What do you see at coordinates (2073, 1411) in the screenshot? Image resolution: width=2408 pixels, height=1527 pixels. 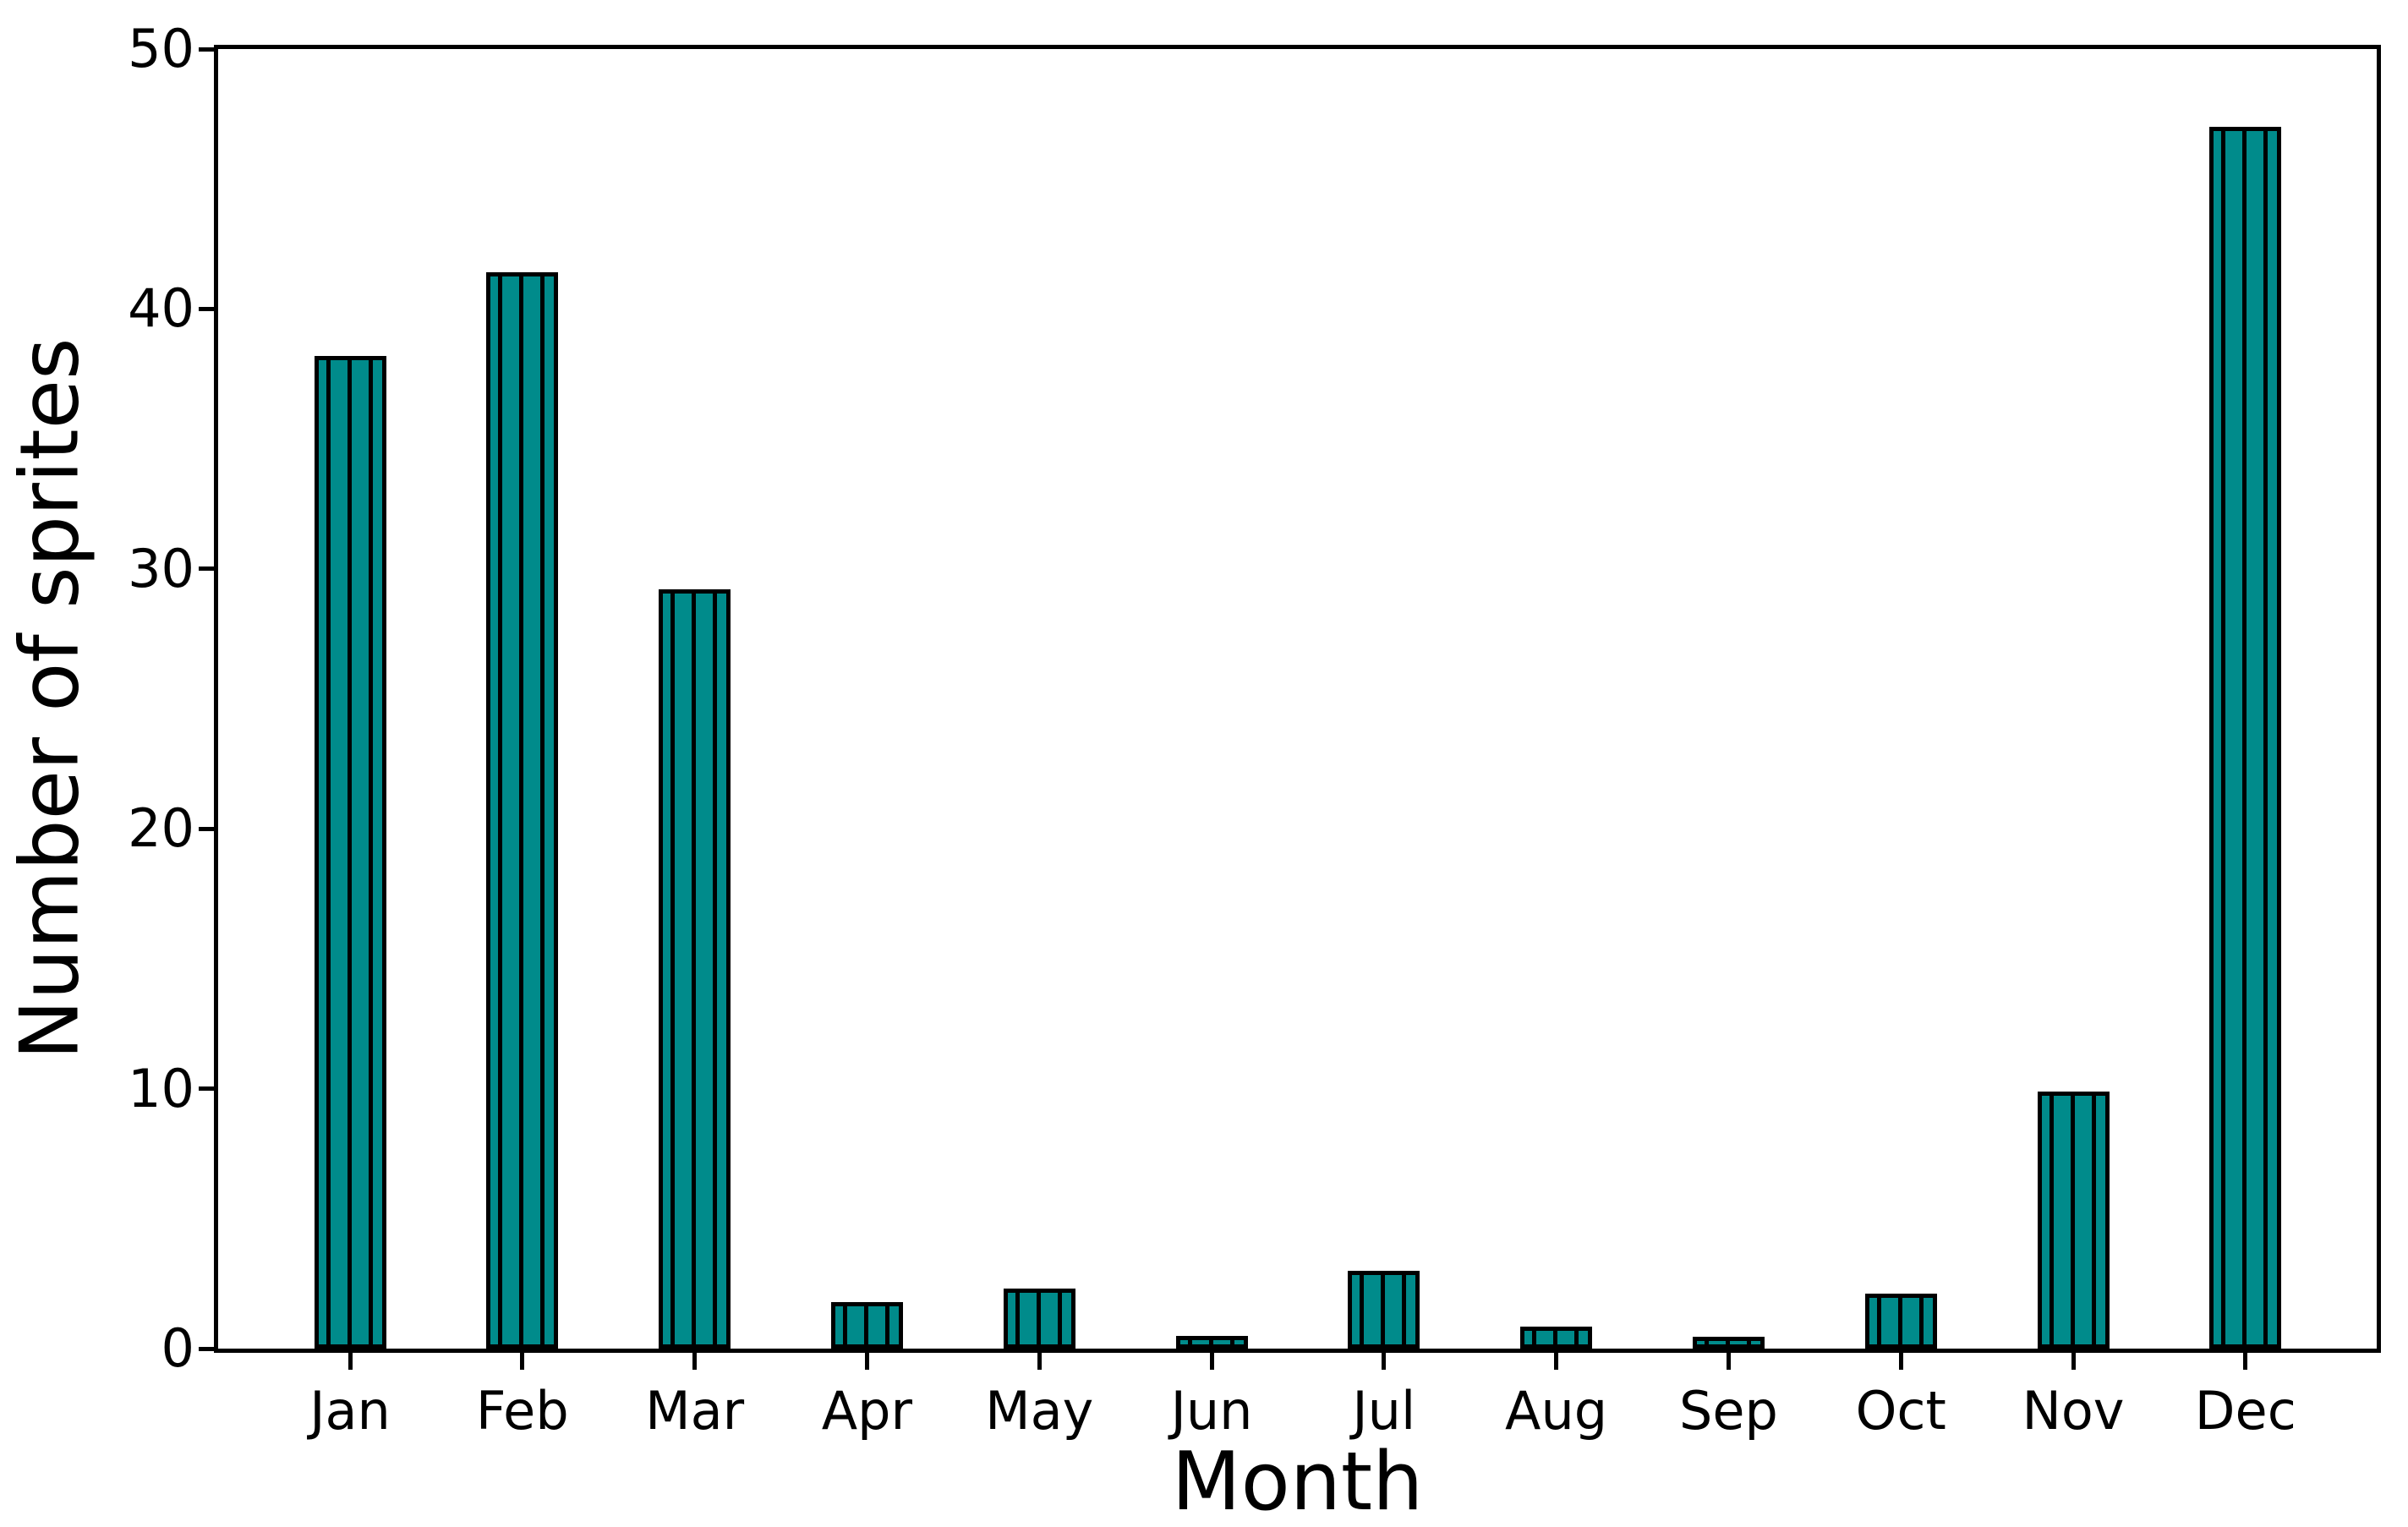 I see `x-tick-label-nov: Nov` at bounding box center [2073, 1411].